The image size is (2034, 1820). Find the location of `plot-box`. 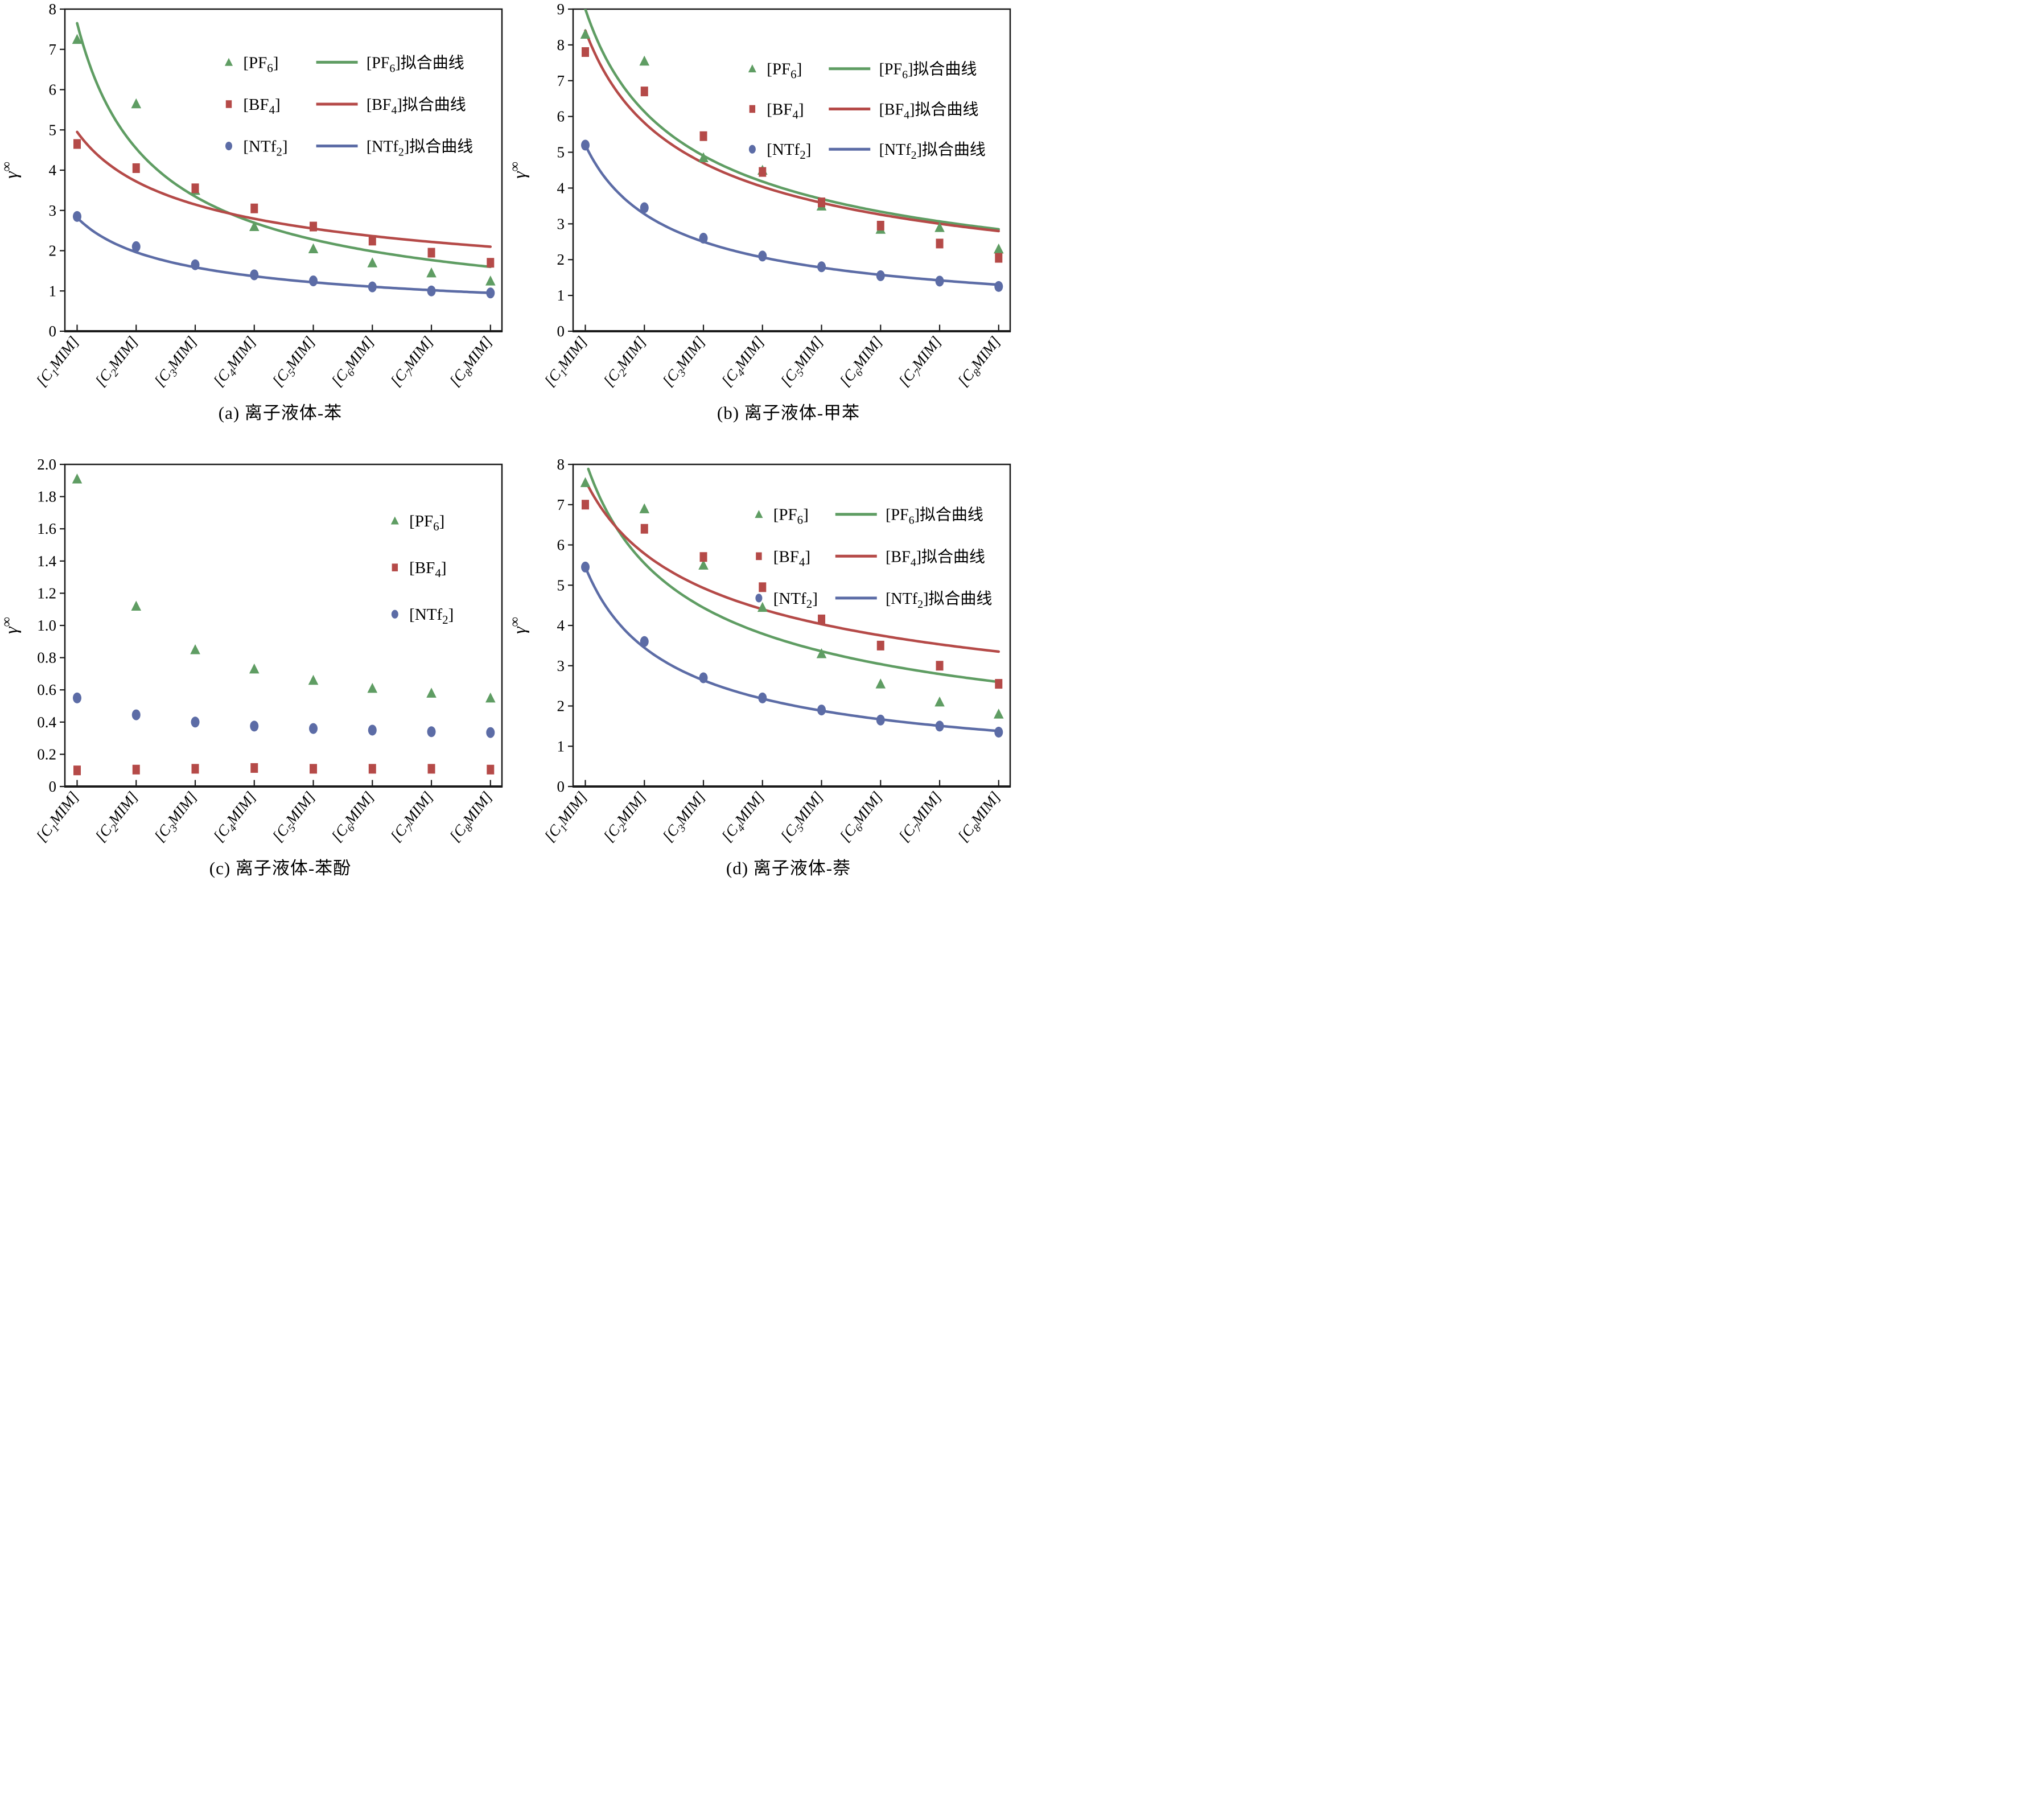

plot-box is located at coordinates (283, 625).